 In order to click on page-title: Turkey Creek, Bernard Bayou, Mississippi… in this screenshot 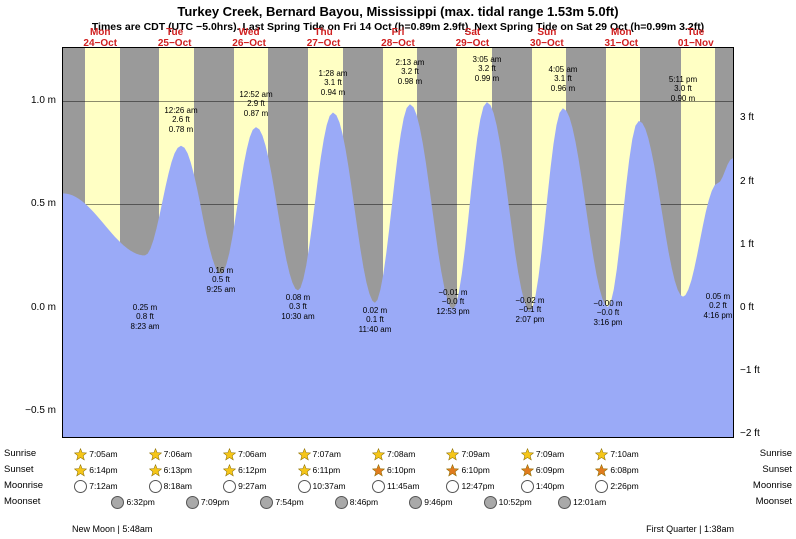, I will do `click(398, 11)`.